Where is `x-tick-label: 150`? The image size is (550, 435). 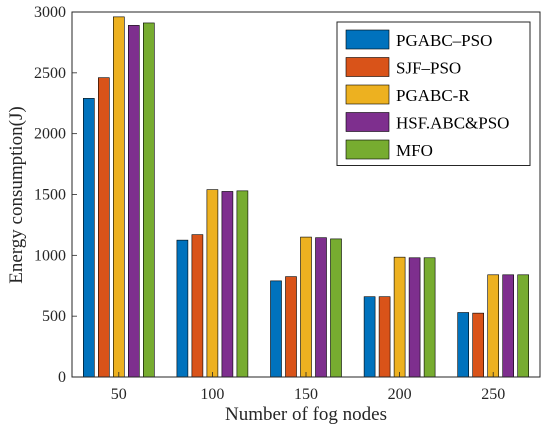 x-tick-label: 150 is located at coordinates (306, 394).